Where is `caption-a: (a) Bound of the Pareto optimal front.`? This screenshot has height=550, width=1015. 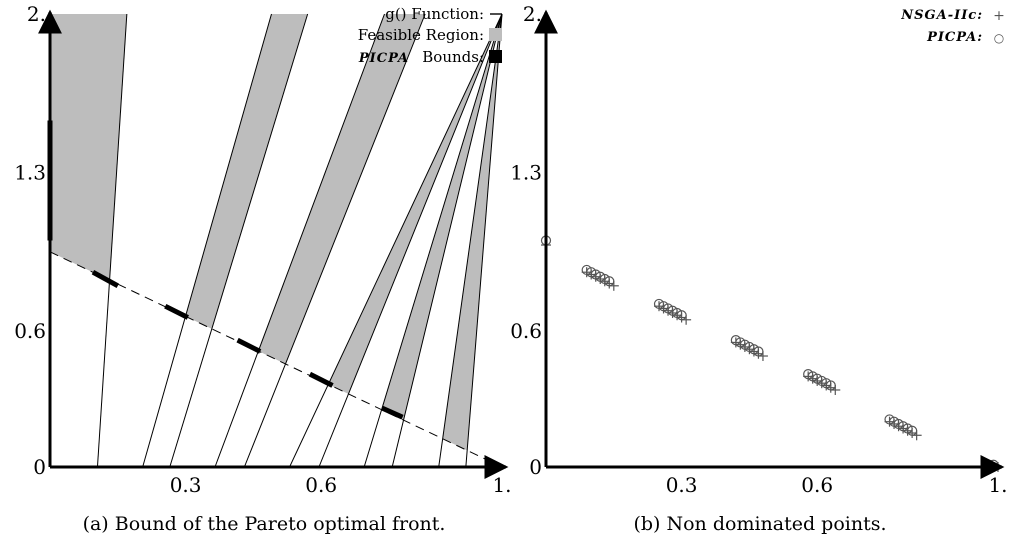 caption-a: (a) Bound of the Pareto optimal front. is located at coordinates (264, 524).